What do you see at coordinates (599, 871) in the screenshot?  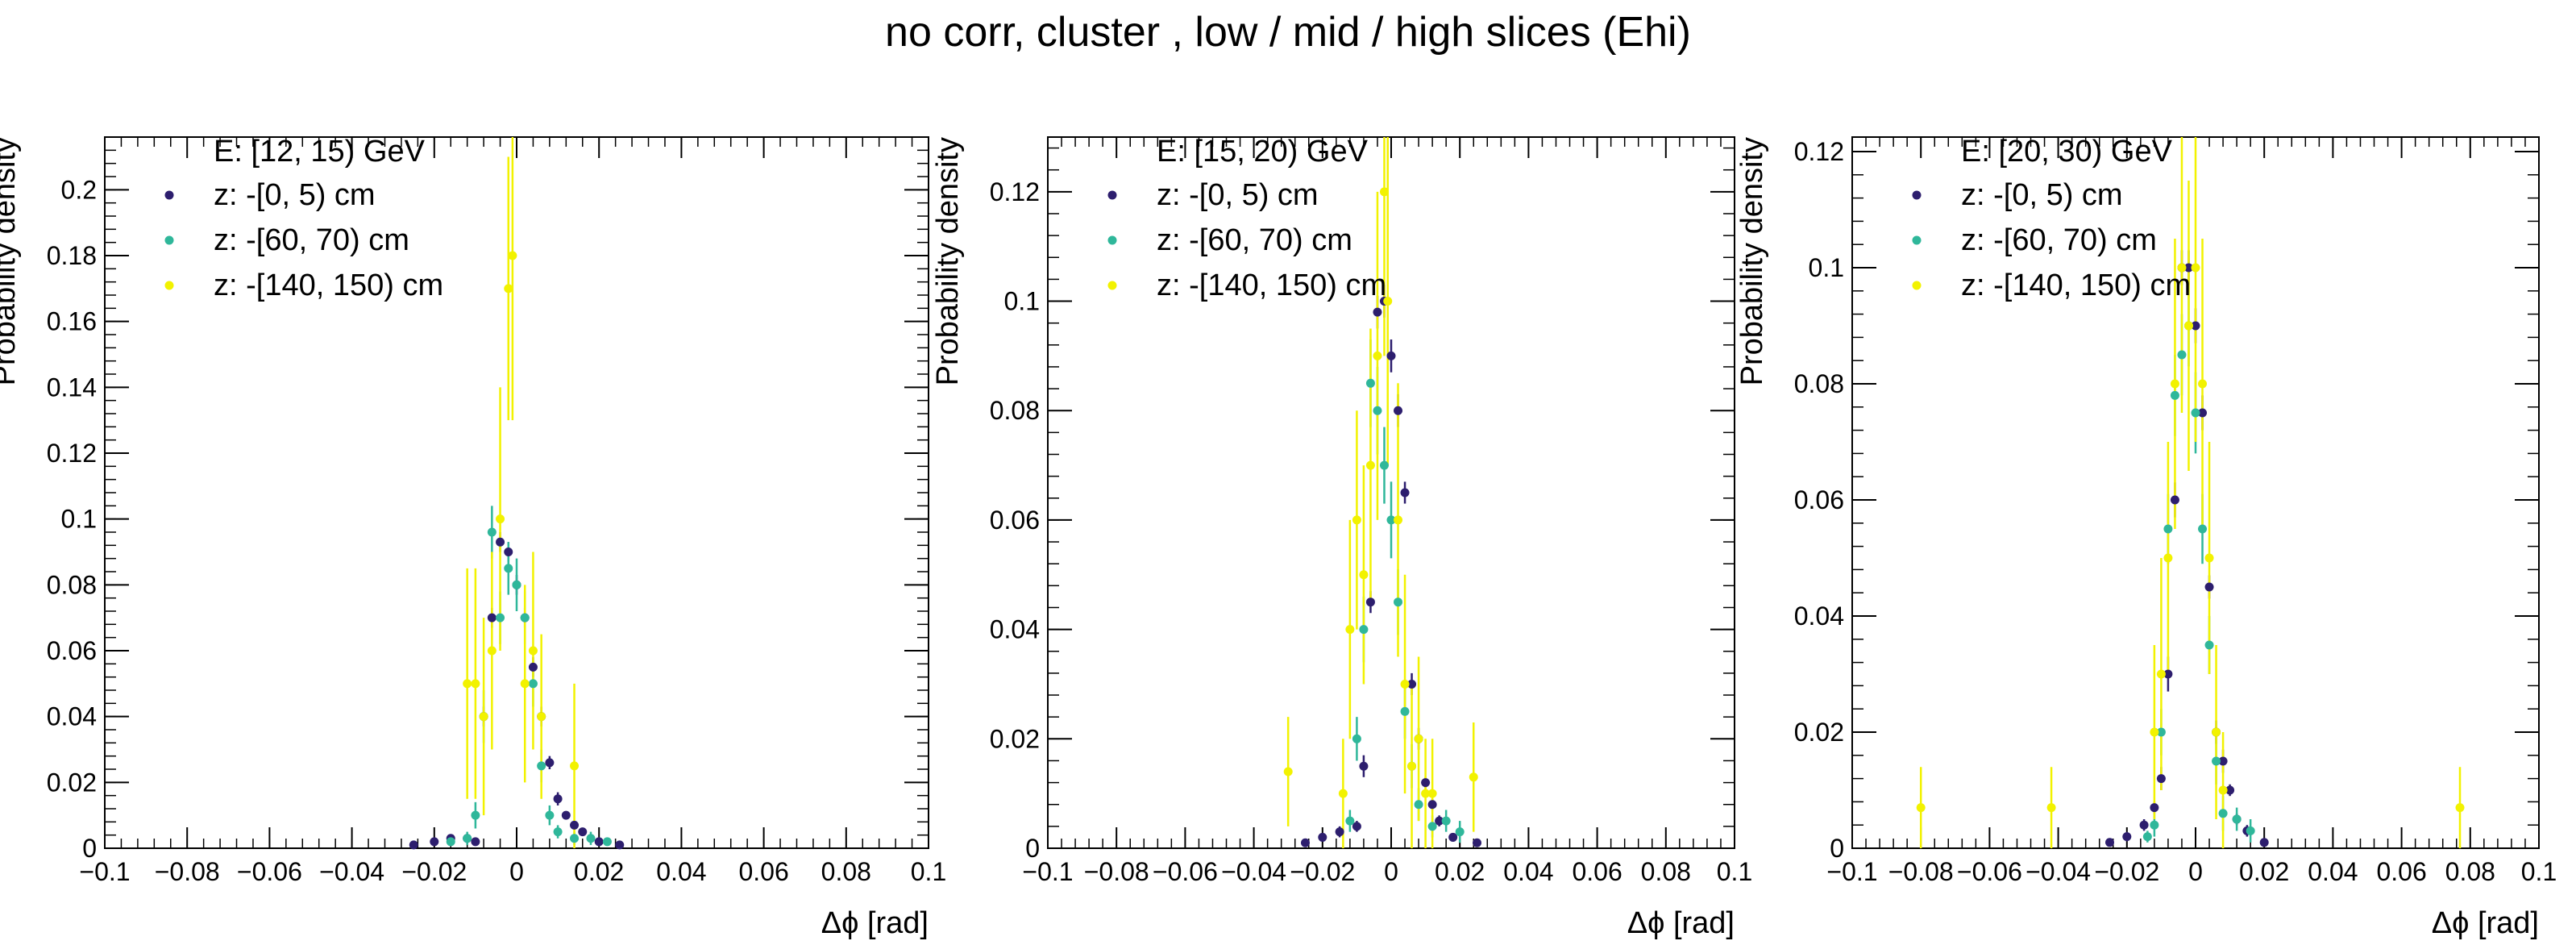 I see `x-tick-label: 0.02` at bounding box center [599, 871].